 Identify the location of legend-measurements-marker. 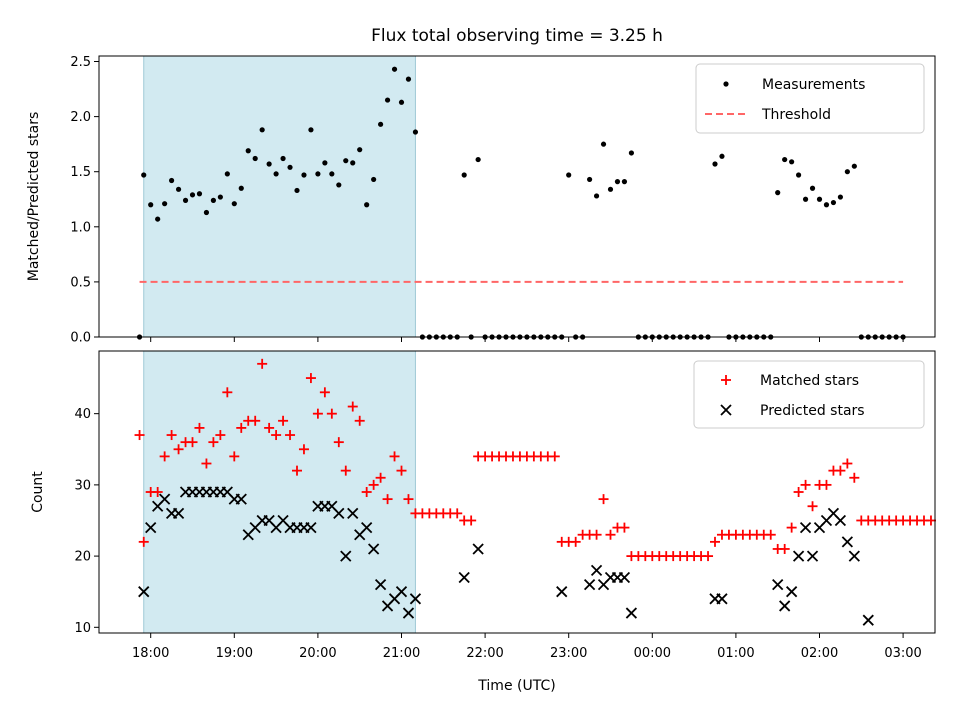
(726, 84).